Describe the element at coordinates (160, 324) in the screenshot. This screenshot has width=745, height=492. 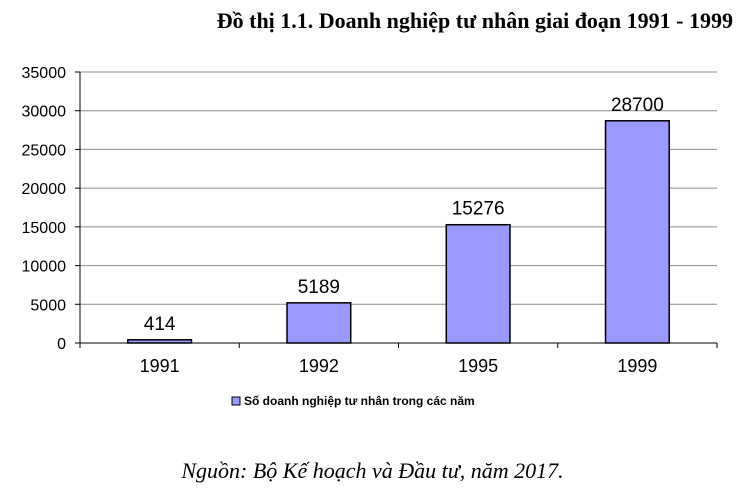
I see `data-label-1991: 414` at that location.